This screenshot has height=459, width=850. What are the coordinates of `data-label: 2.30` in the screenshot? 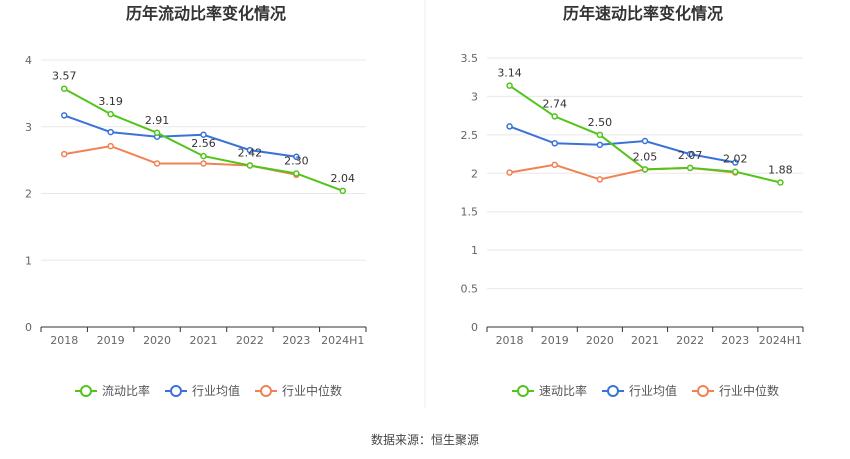 It's located at (296, 160).